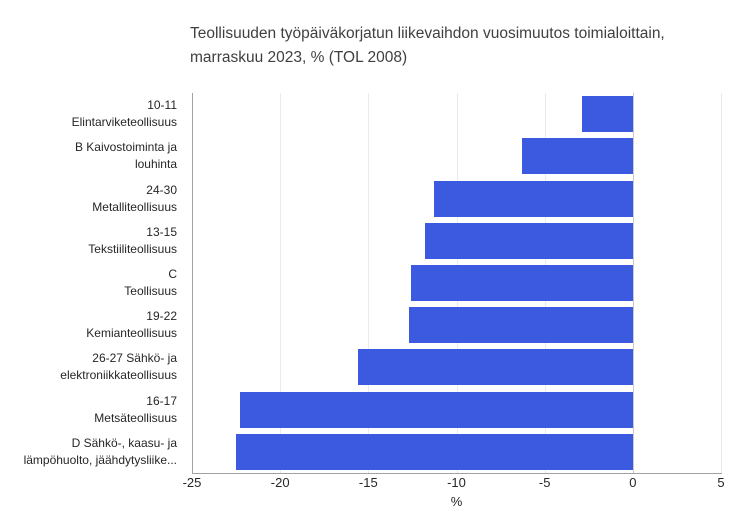 This screenshot has width=730, height=517. What do you see at coordinates (457, 473) in the screenshot?
I see `x-axis-line` at bounding box center [457, 473].